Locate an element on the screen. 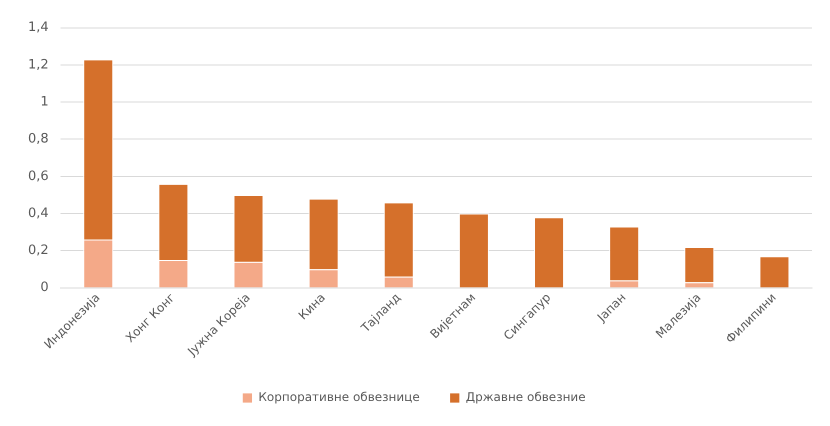  y-tick-label: 1,4 is located at coordinates (38, 28).